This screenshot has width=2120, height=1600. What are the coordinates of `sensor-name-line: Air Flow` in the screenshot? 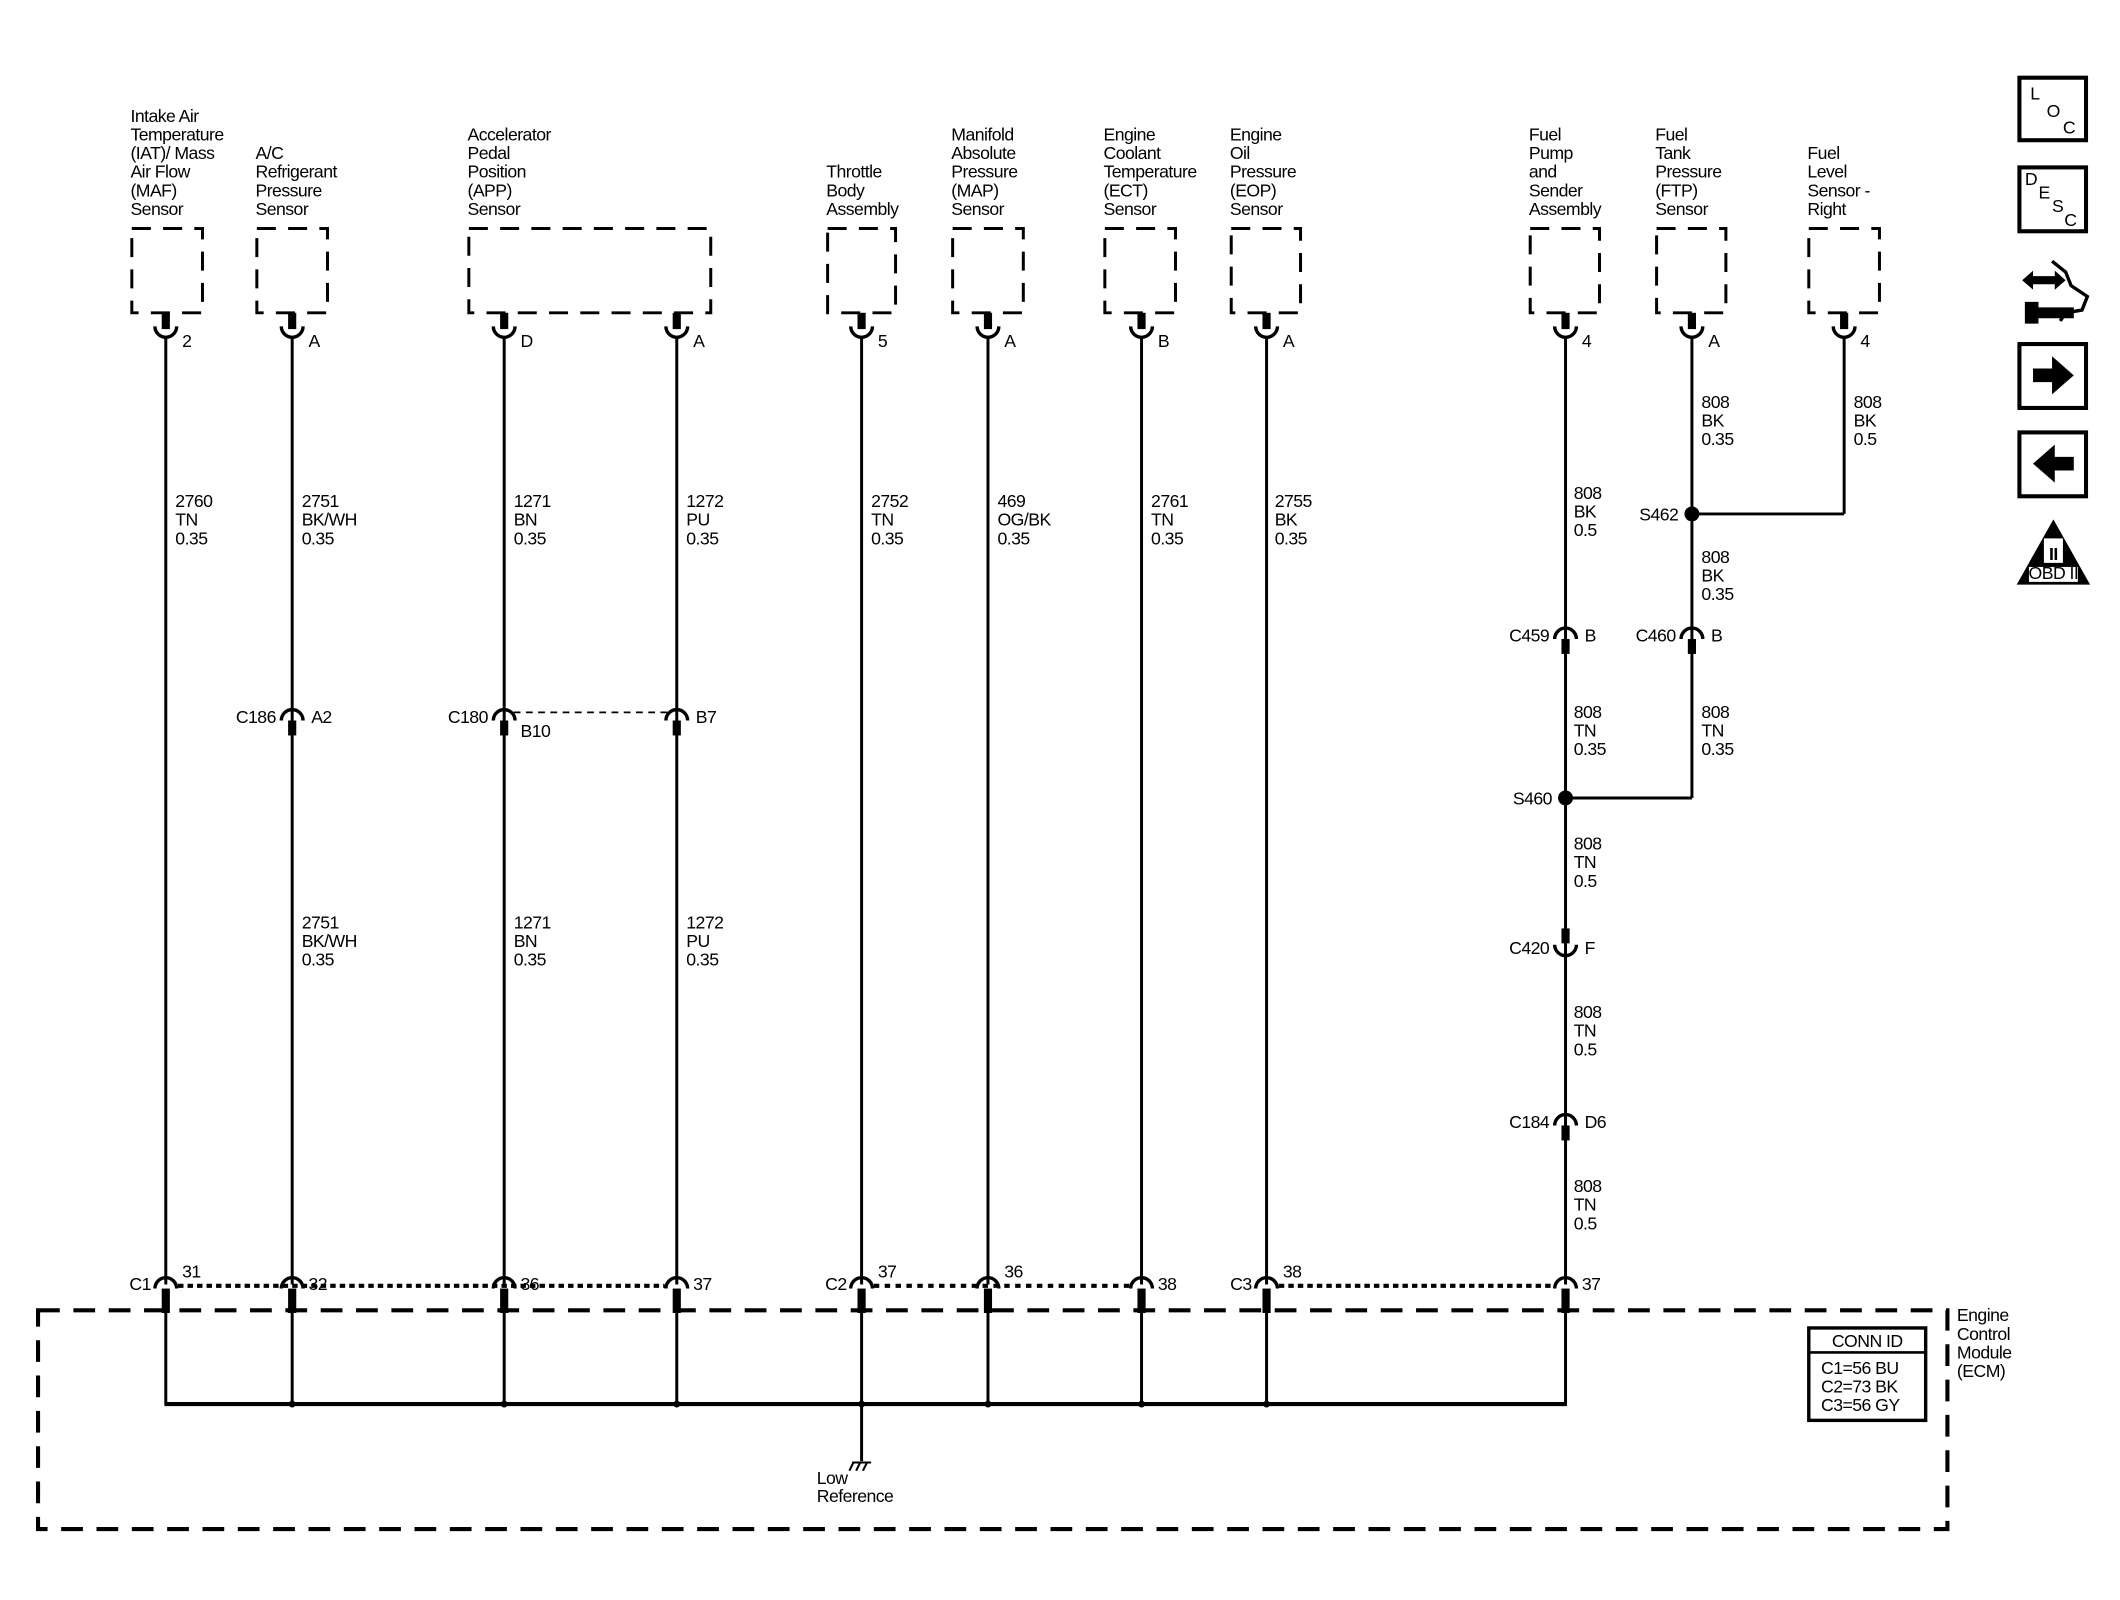 It's located at (160, 172).